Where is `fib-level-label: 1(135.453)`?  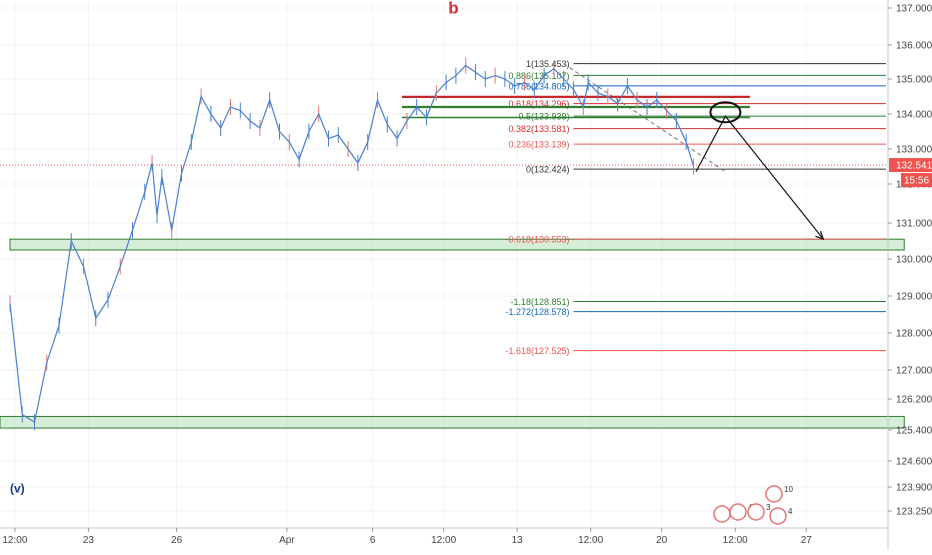 fib-level-label: 1(135.453) is located at coordinates (548, 64).